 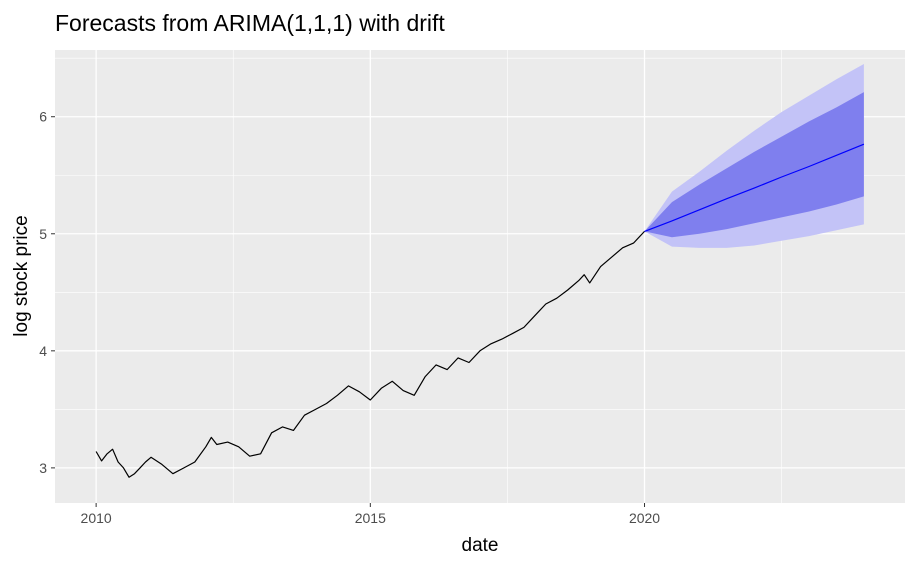 What do you see at coordinates (370, 518) in the screenshot?
I see `x-tick-label-2015: 2015` at bounding box center [370, 518].